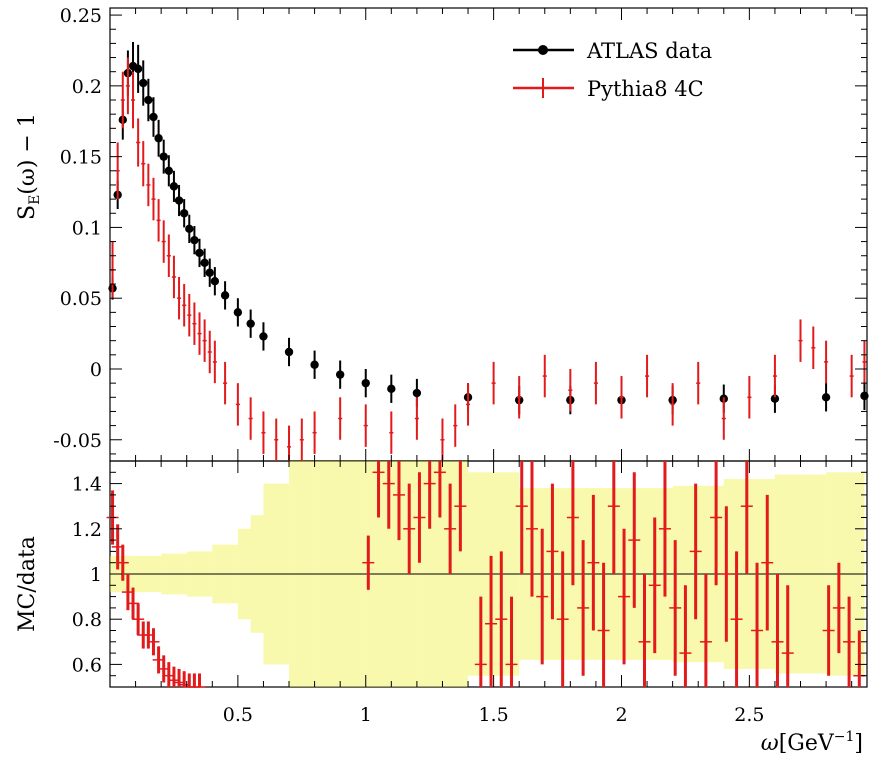  What do you see at coordinates (812, 742) in the screenshot?
I see `x-axis-title: ω[GeV−1]` at bounding box center [812, 742].